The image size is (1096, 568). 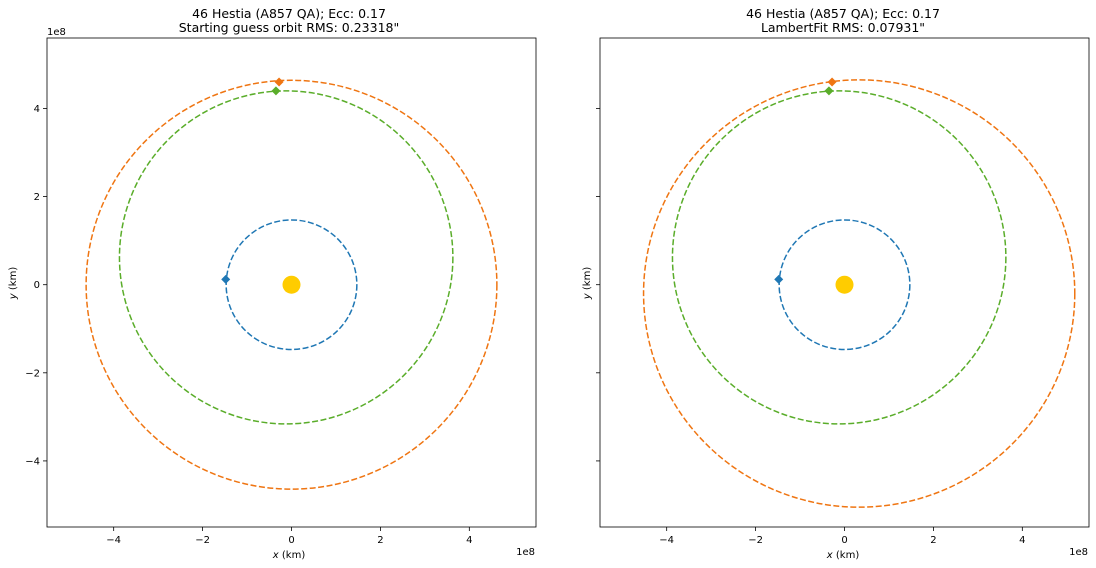 What do you see at coordinates (829, 555) in the screenshot?
I see `right-xlabel-var: x` at bounding box center [829, 555].